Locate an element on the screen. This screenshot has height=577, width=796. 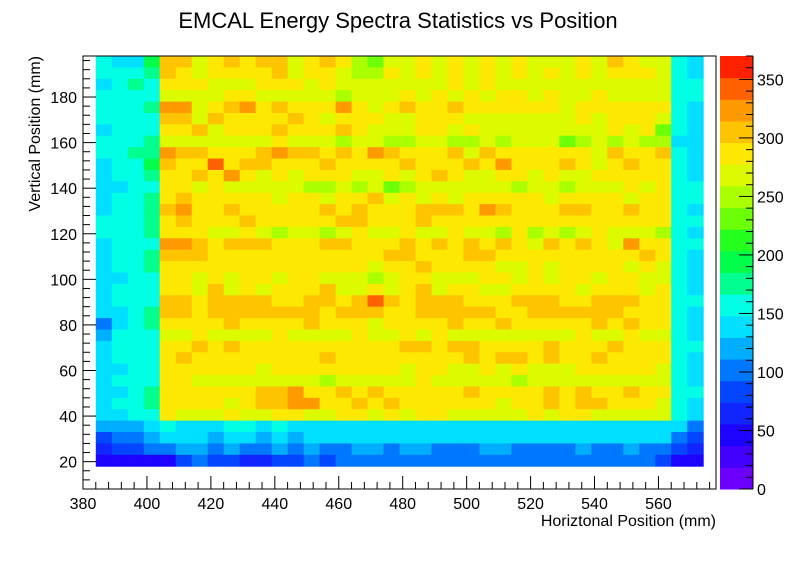
y-tick-label: 140 is located at coordinates (63, 189).